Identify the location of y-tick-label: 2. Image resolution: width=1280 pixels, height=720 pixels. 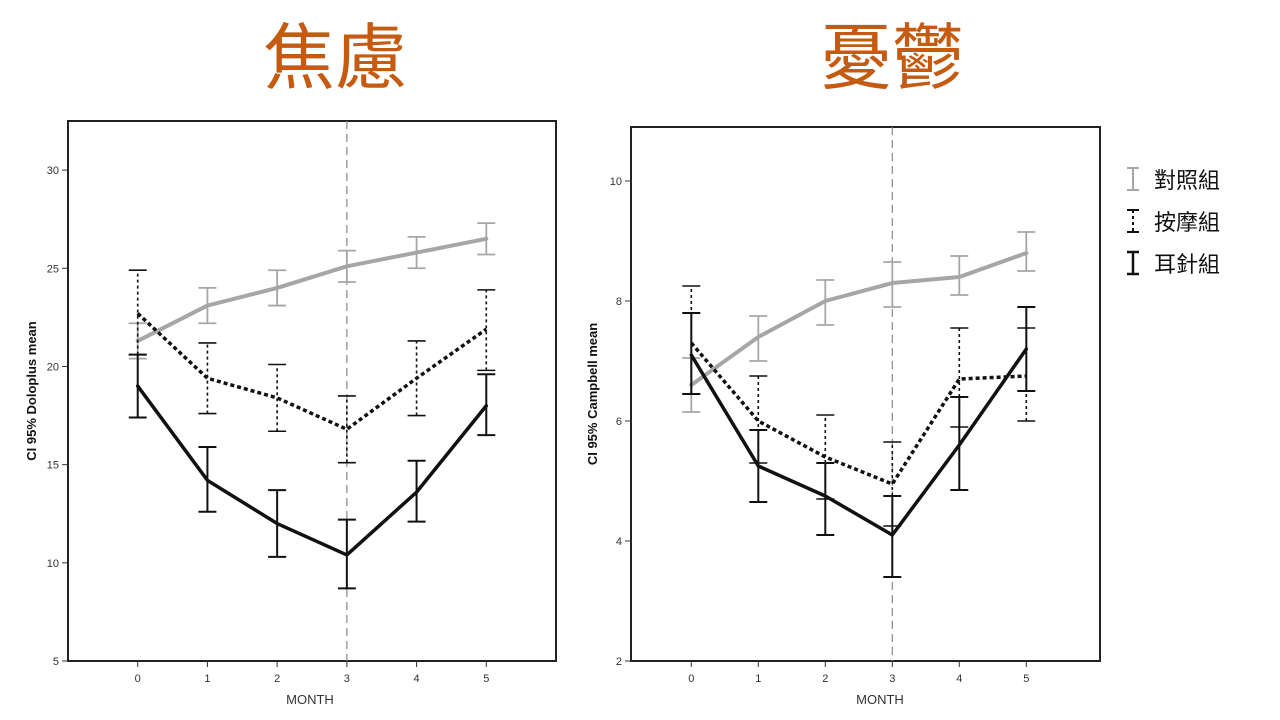
(619, 662).